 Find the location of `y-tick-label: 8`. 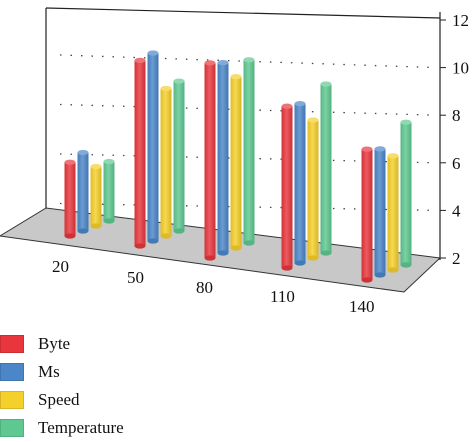

y-tick-label: 8 is located at coordinates (456, 115).